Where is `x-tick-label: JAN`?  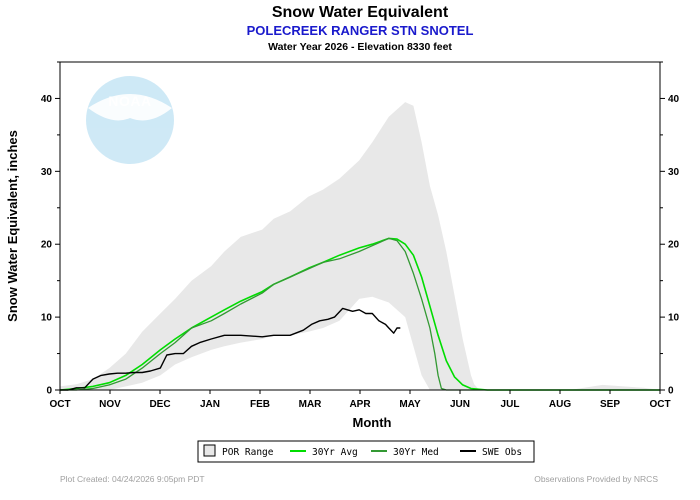 x-tick-label: JAN is located at coordinates (210, 404).